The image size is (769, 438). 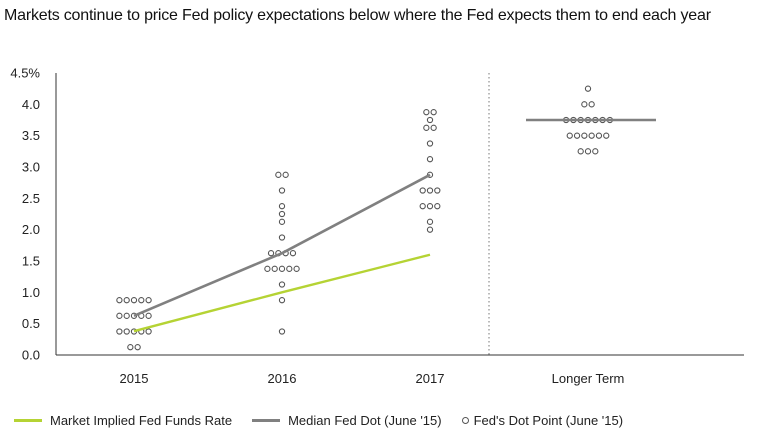 I want to click on market-implied-line, so click(x=282, y=293).